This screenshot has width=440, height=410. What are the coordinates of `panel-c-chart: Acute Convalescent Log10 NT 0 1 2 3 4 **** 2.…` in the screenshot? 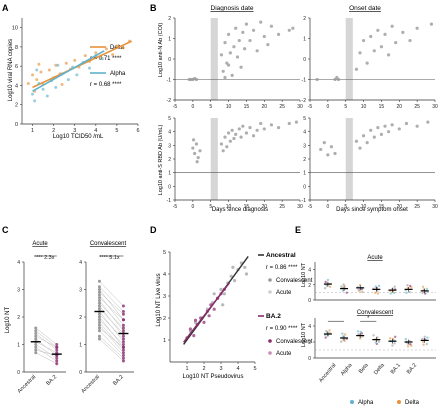 It's located at (69, 318).